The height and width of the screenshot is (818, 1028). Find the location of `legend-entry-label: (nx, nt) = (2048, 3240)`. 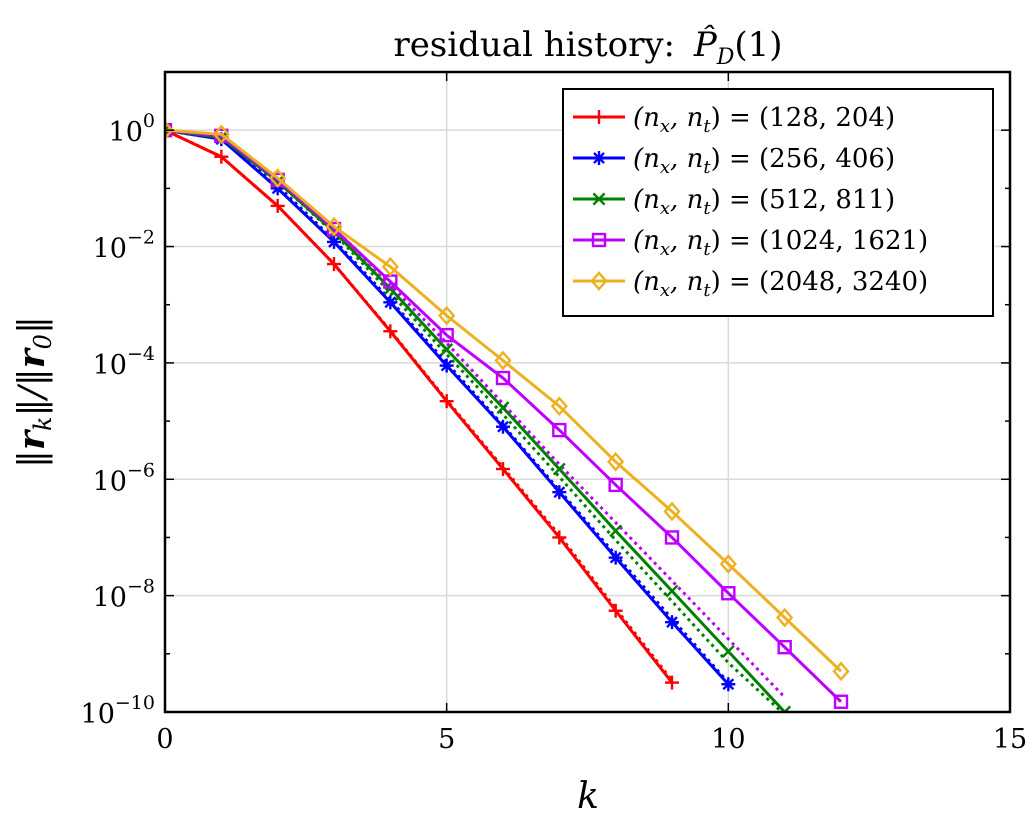

legend-entry-label: (nx, nt) = (2048, 3240) is located at coordinates (780, 284).